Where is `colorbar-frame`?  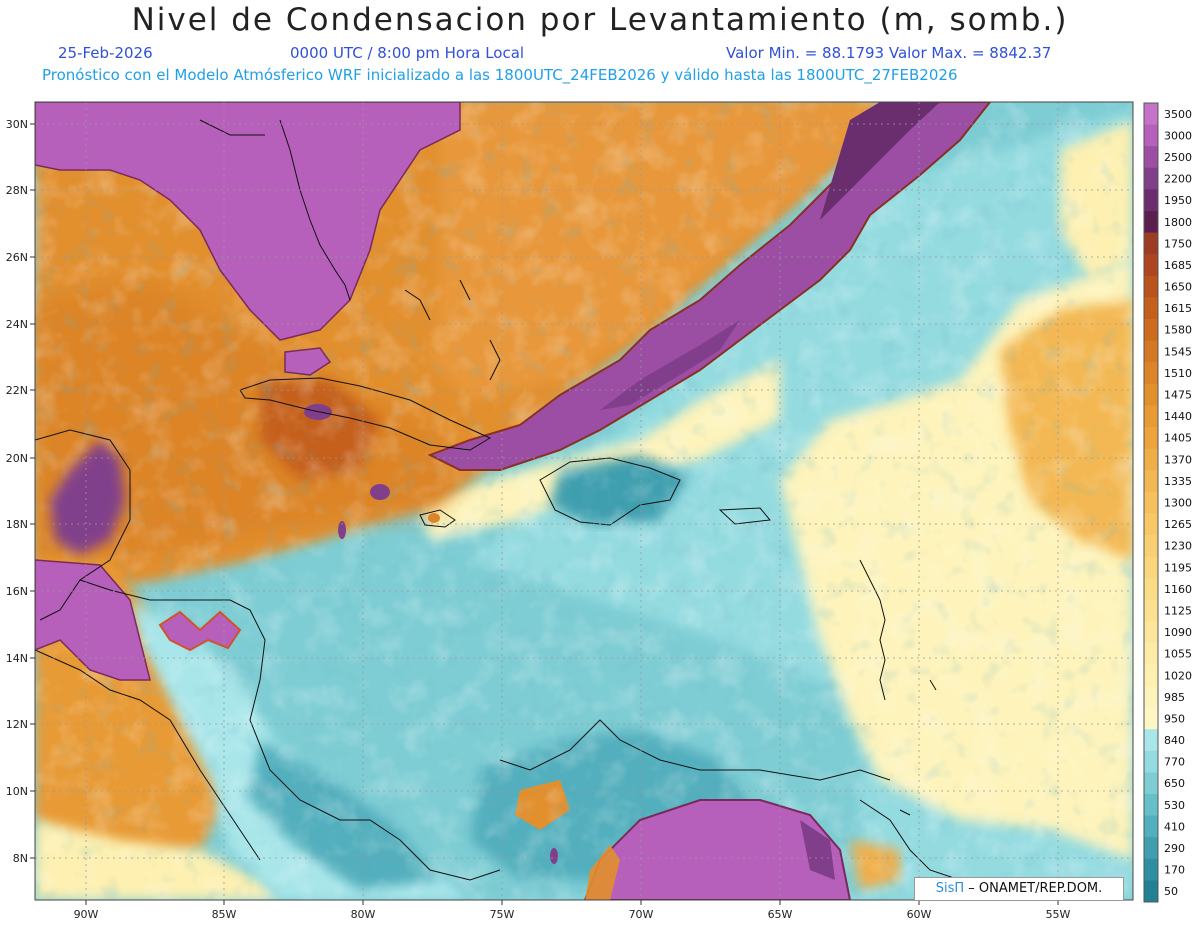
colorbar-frame is located at coordinates (1151, 502).